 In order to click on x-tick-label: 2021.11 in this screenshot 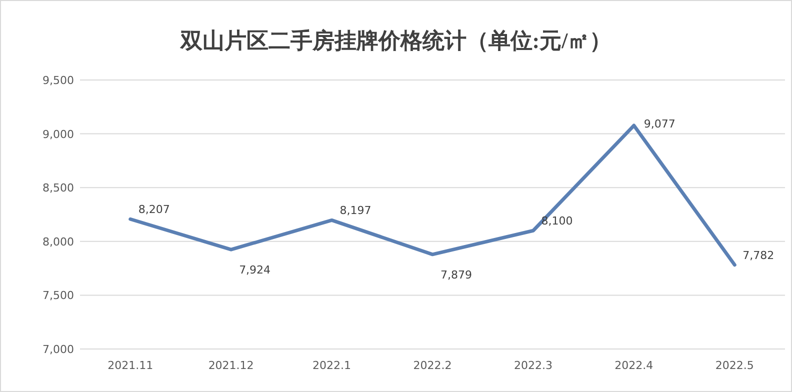, I will do `click(131, 365)`.